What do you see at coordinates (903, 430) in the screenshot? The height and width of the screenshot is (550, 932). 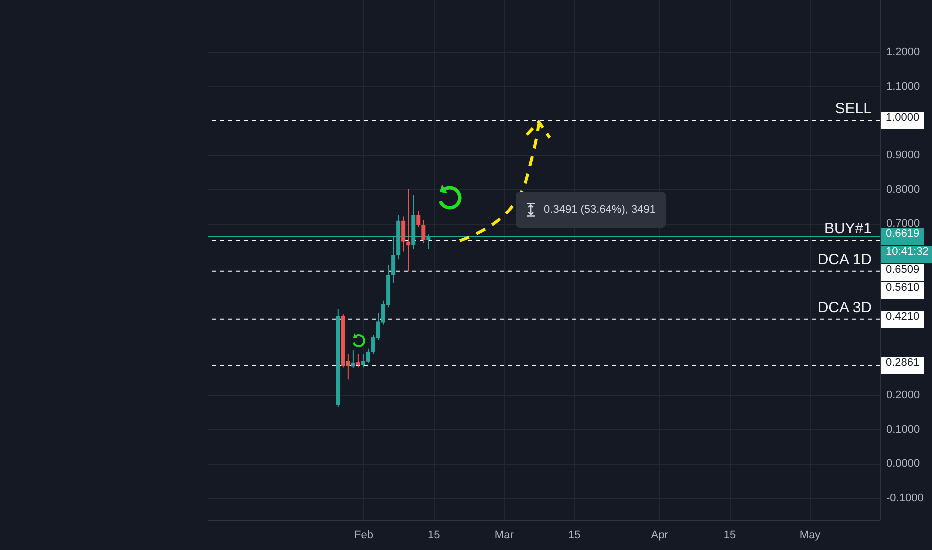 I see `y-tick-label: 0.1000` at bounding box center [903, 430].